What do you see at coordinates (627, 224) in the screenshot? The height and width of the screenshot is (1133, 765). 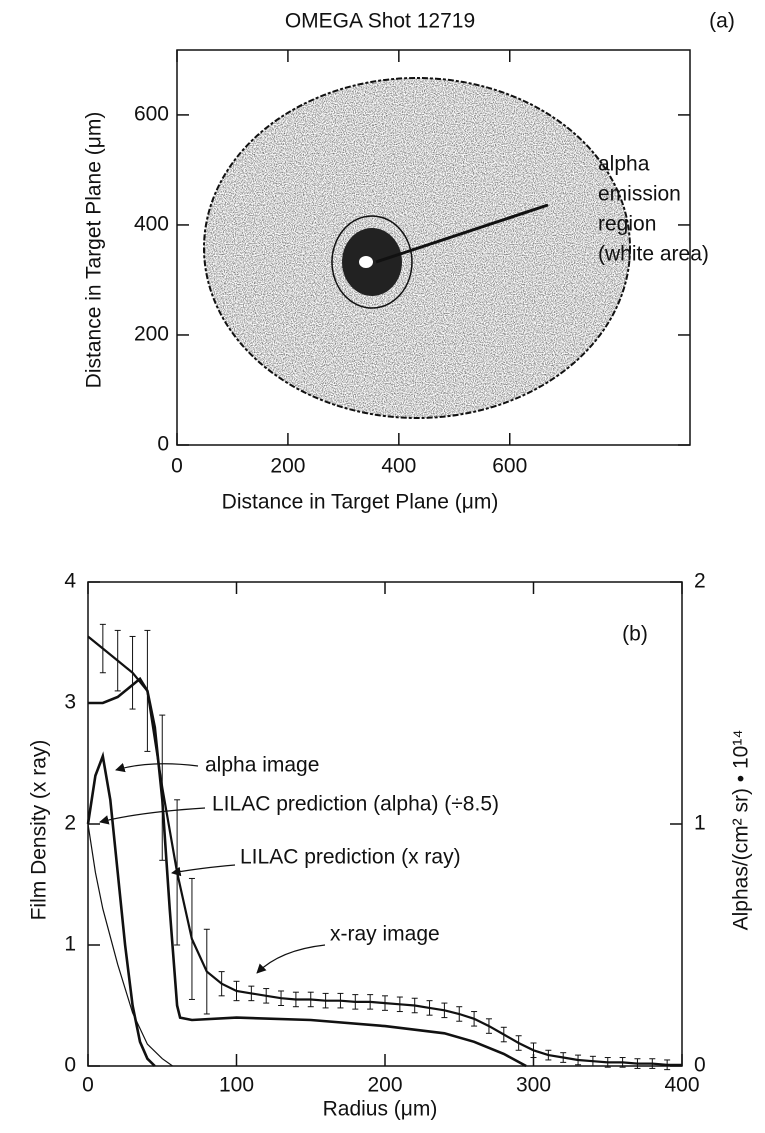 I see `annotation: region` at bounding box center [627, 224].